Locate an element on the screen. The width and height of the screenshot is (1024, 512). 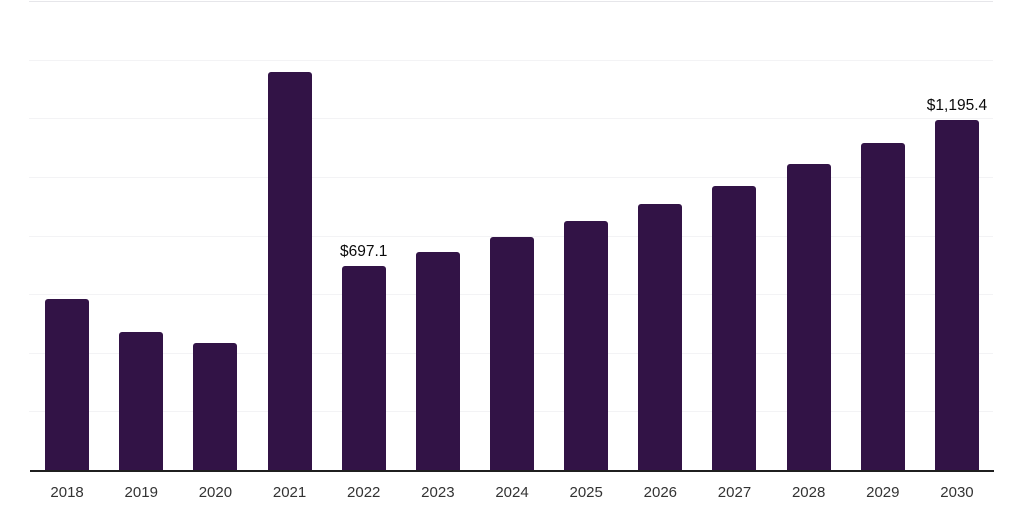
x-tick-2018: 2018 is located at coordinates (67, 492).